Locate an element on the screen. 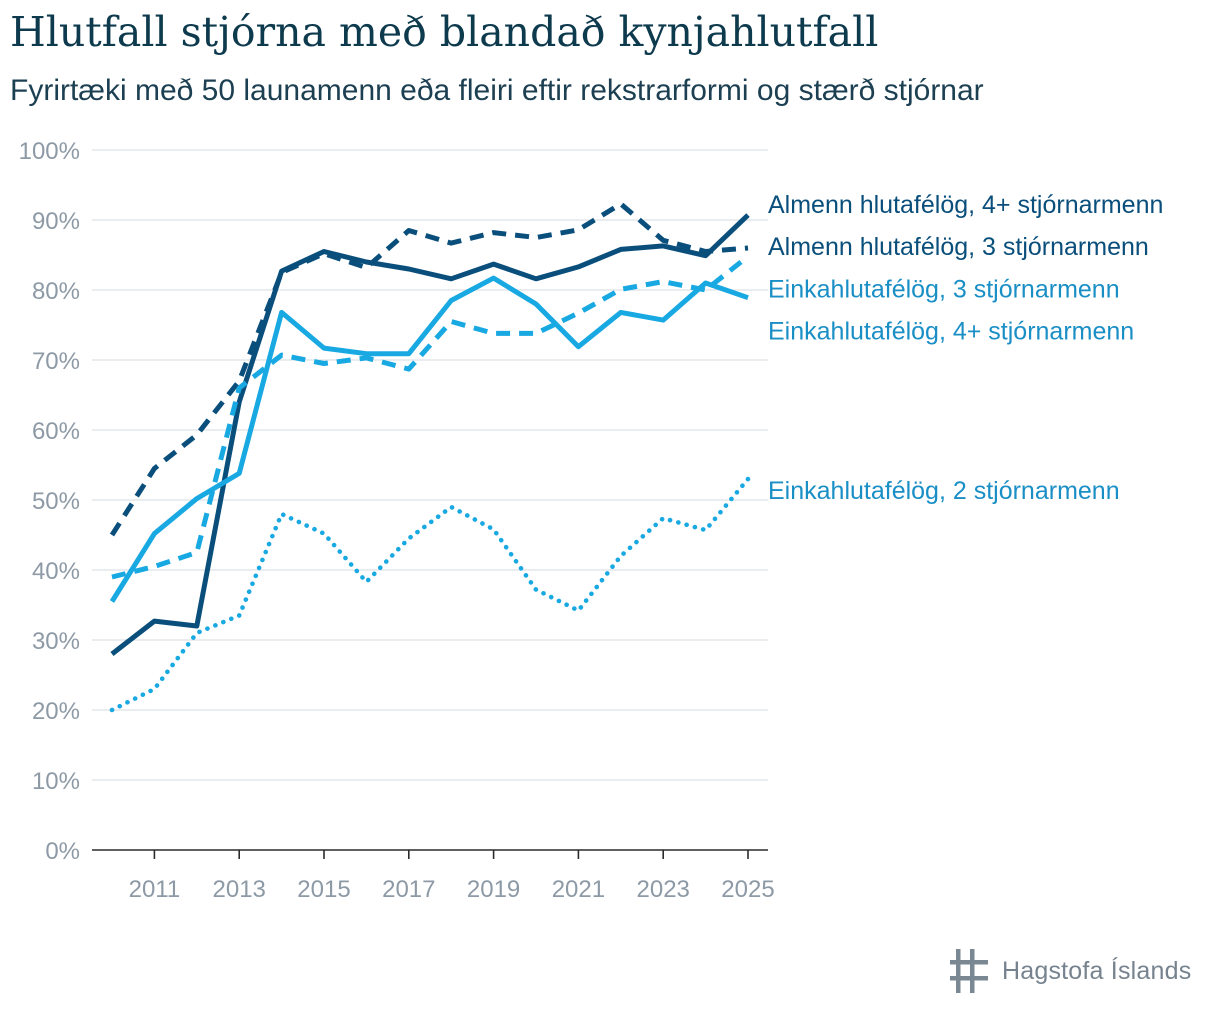 This screenshot has height=1022, width=1220. y-tick-label: 90% is located at coordinates (56, 221).